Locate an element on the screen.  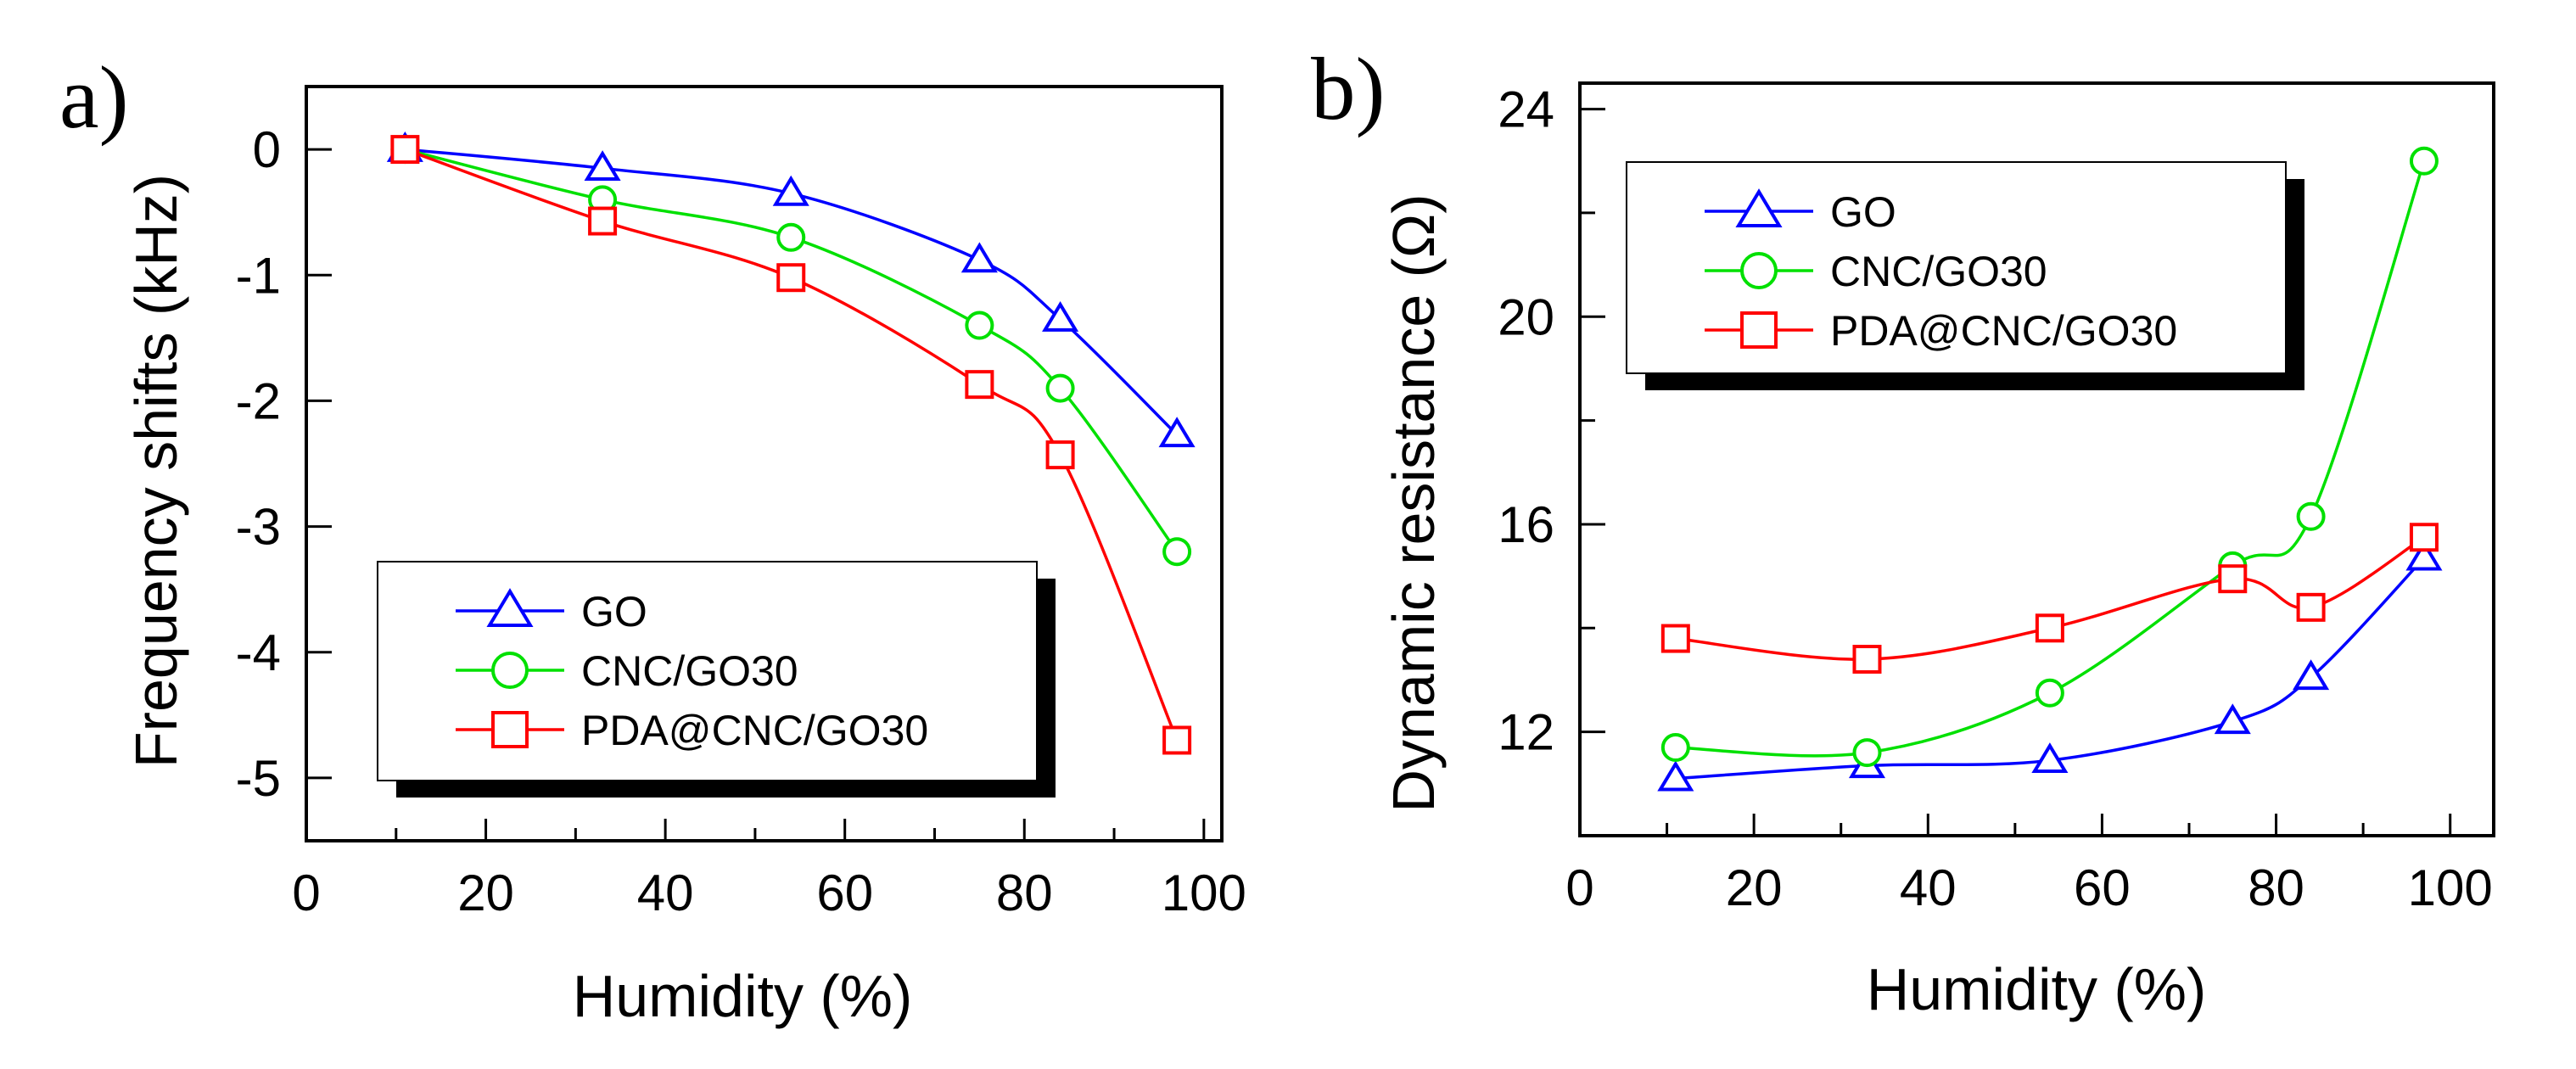
x-tick-label-b: 100 is located at coordinates (2450, 887).